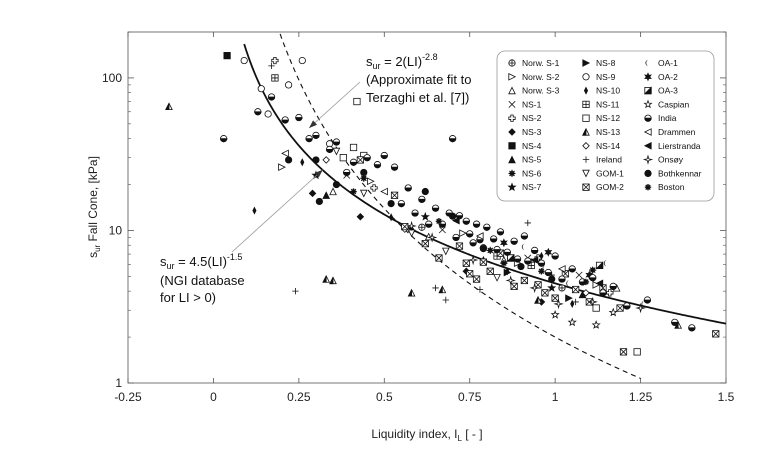  I want to click on legend-item: Lierstranda, so click(672, 146).